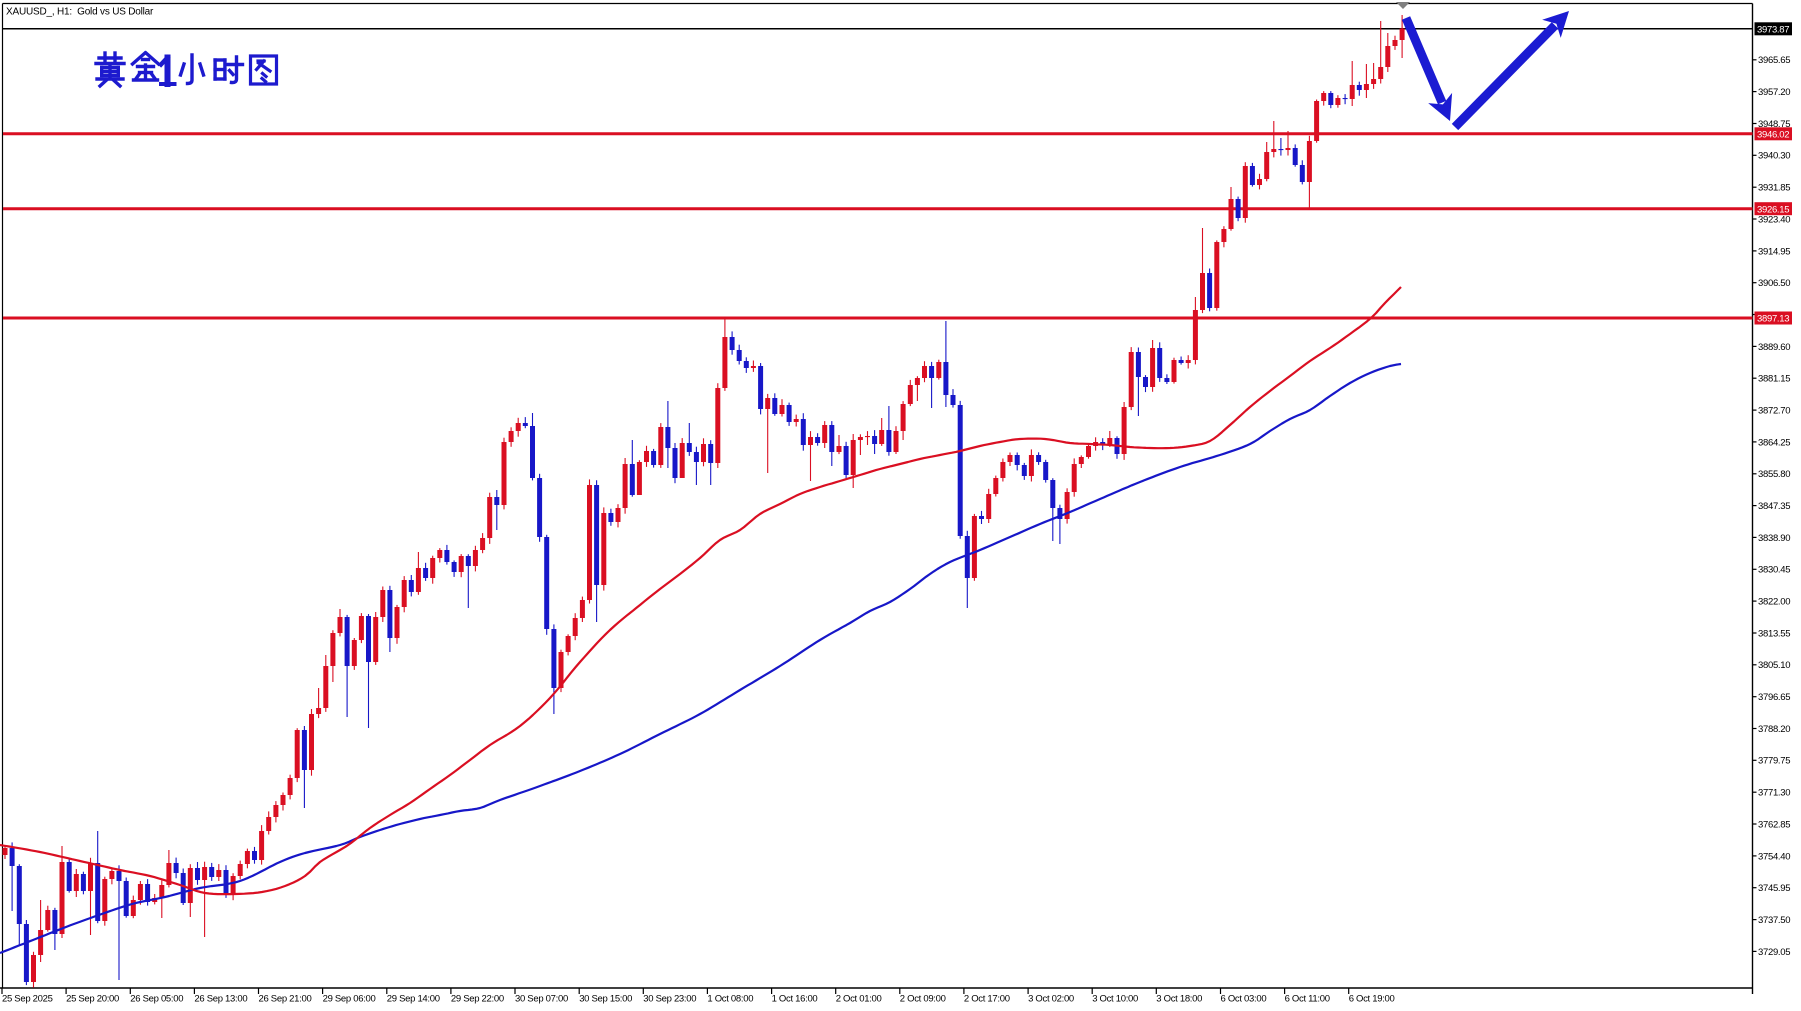 This screenshot has height=1011, width=1801. Describe the element at coordinates (477, 999) in the screenshot. I see `svg-text: 29 Sep 22:00` at that location.